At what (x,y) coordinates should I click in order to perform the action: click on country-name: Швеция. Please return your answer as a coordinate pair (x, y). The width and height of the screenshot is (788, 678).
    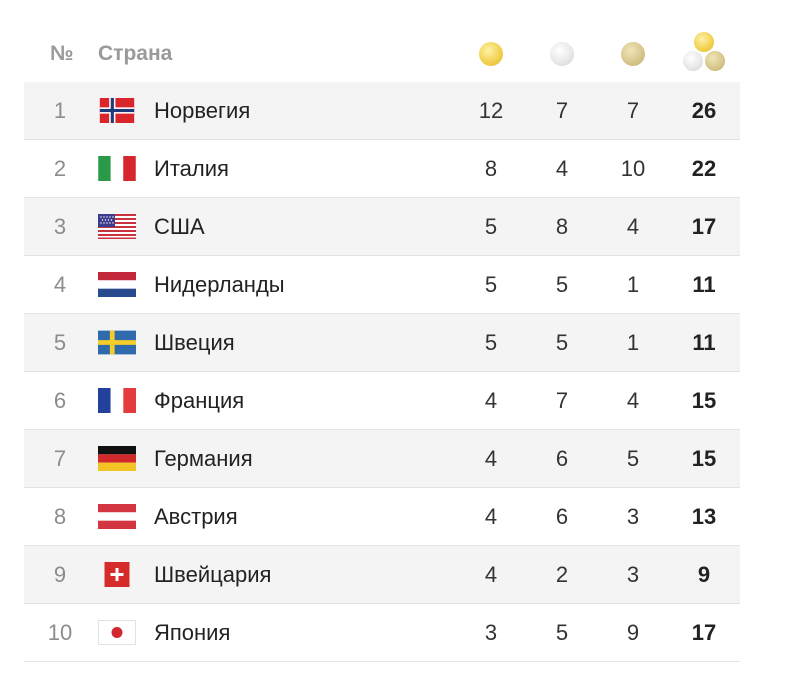
    Looking at the image, I should click on (194, 342).